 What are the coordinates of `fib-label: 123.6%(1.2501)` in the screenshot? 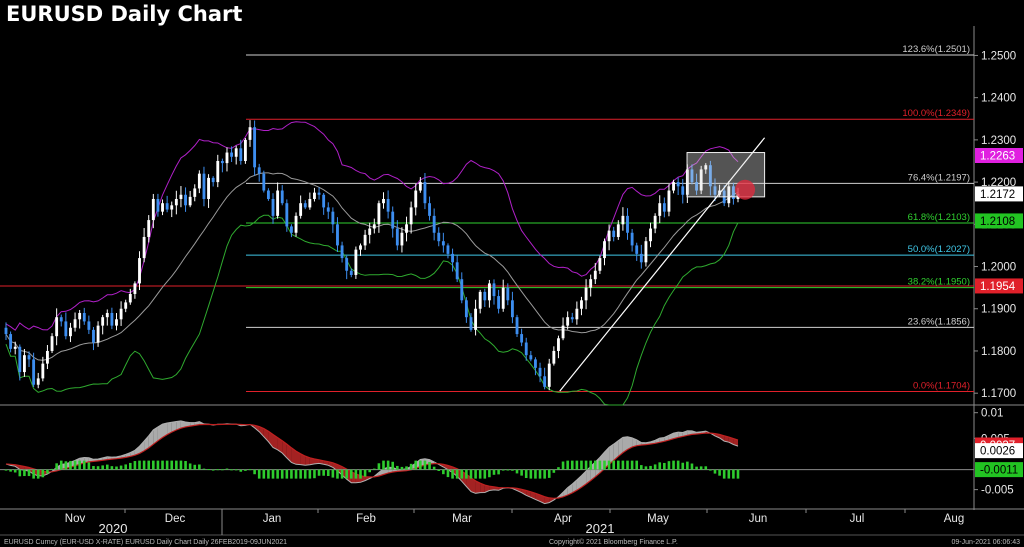 It's located at (936, 49).